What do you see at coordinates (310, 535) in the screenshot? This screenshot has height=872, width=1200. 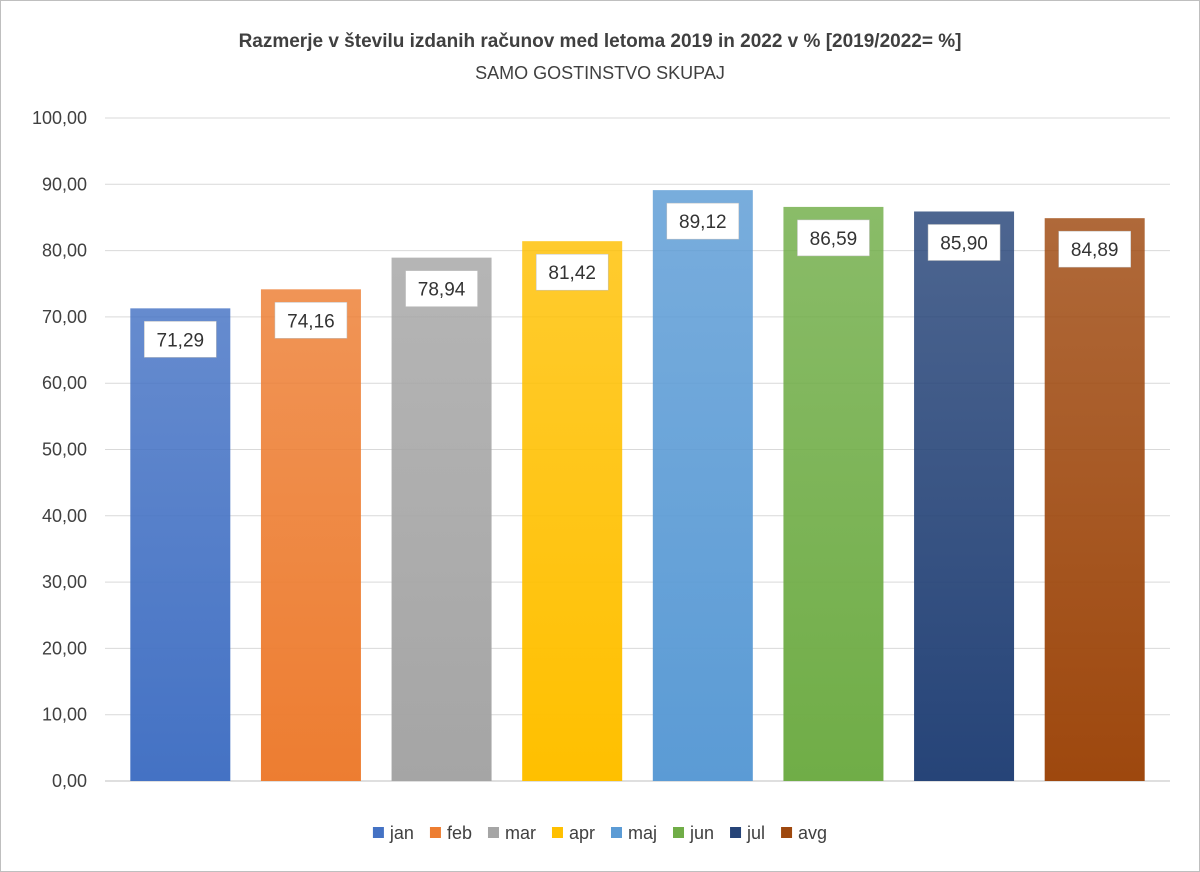 I see `bar-feb` at bounding box center [310, 535].